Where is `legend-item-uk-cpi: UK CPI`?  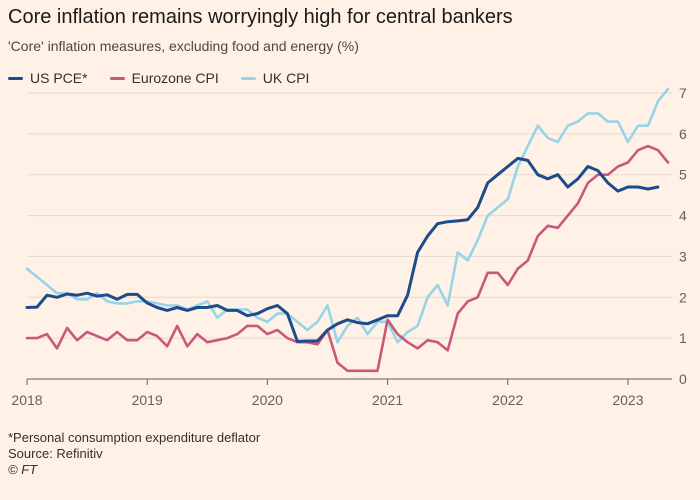 legend-item-uk-cpi: UK CPI is located at coordinates (275, 78).